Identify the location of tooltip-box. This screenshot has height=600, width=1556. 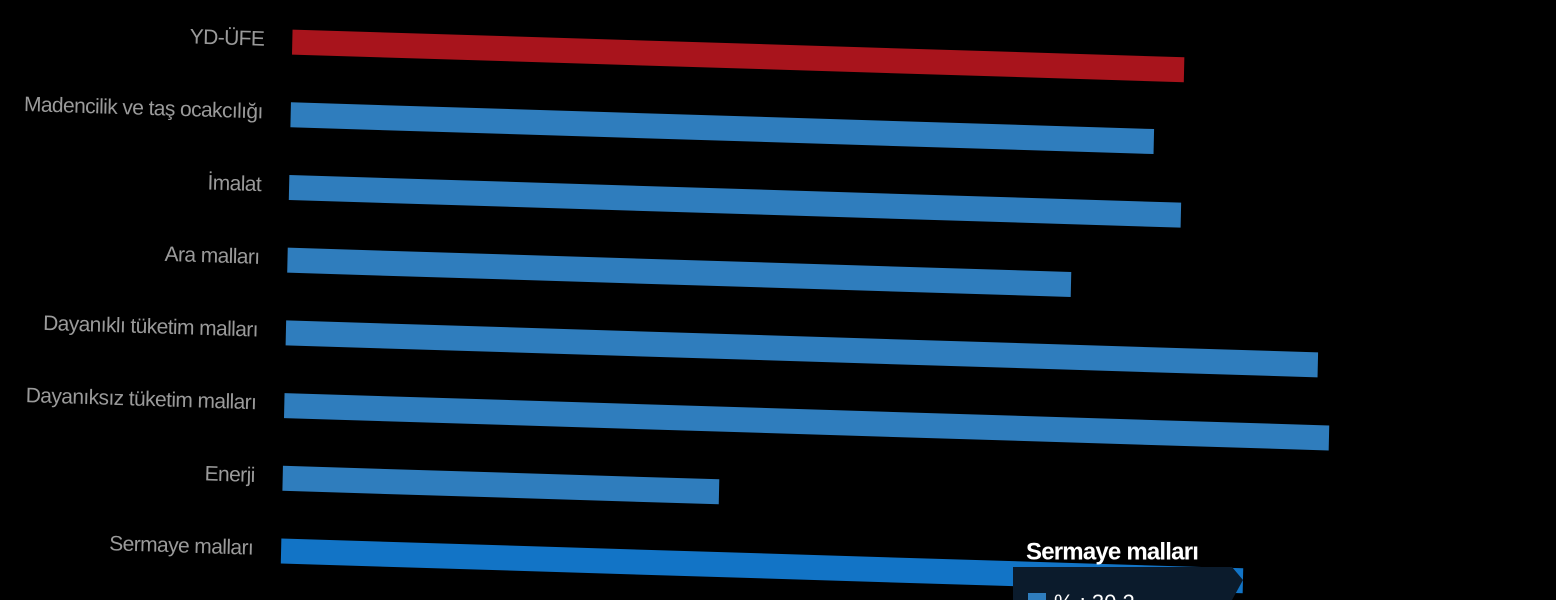
(1128, 583).